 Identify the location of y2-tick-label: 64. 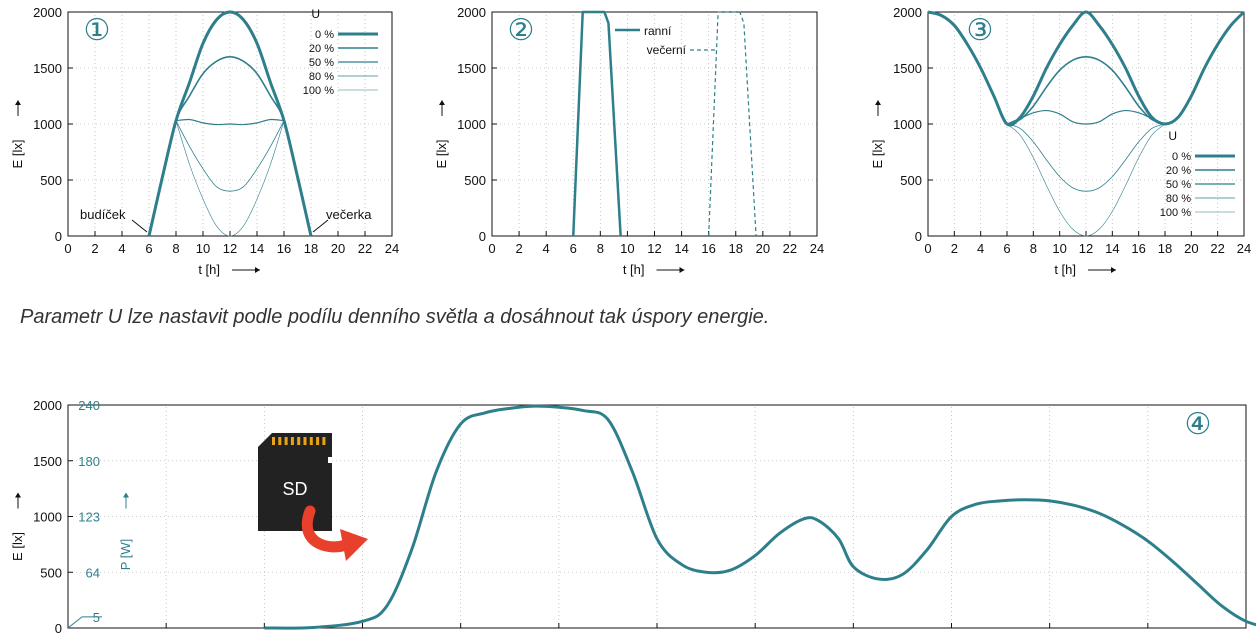
(93, 572).